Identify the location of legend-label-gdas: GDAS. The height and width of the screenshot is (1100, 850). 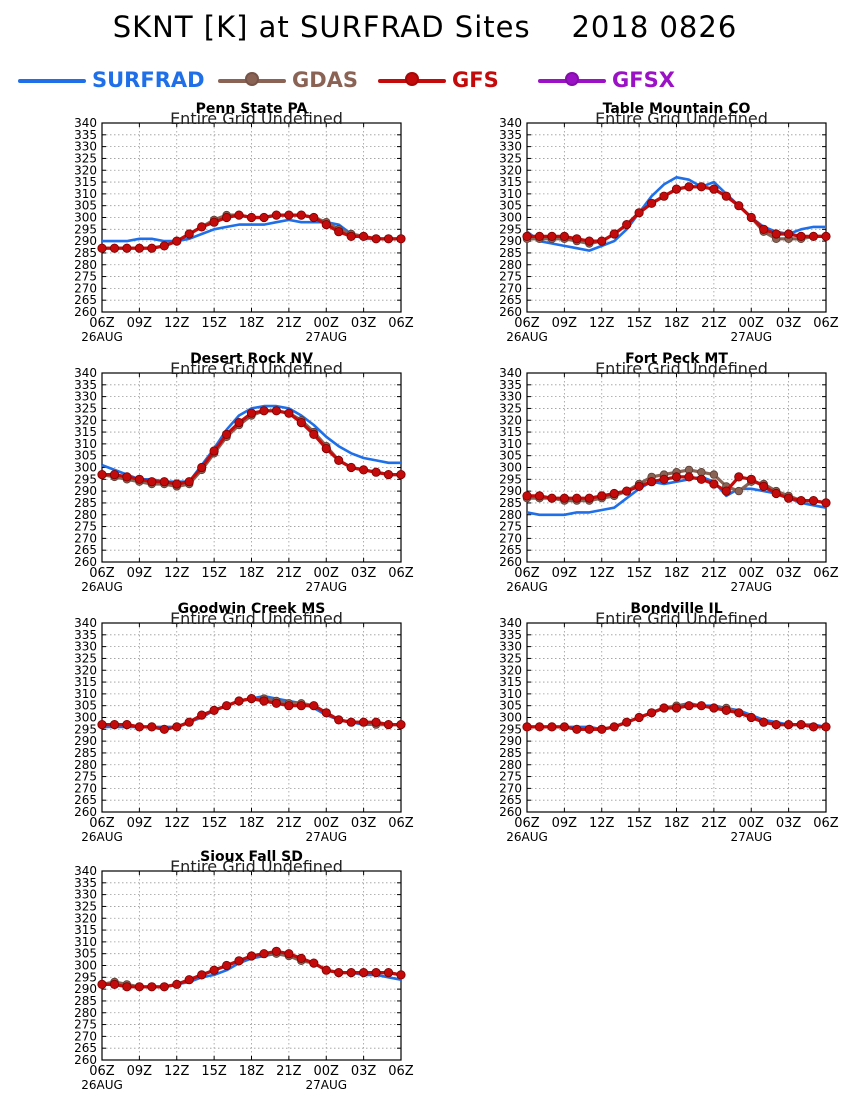
(325, 80).